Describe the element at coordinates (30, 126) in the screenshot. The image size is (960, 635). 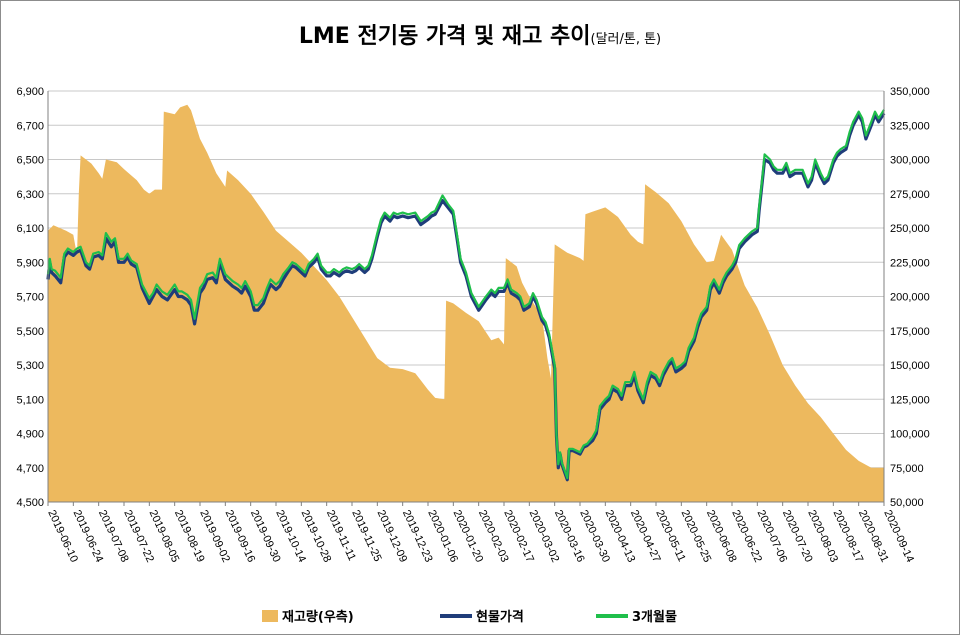
I see `y-left-tick-label: 6,700` at that location.